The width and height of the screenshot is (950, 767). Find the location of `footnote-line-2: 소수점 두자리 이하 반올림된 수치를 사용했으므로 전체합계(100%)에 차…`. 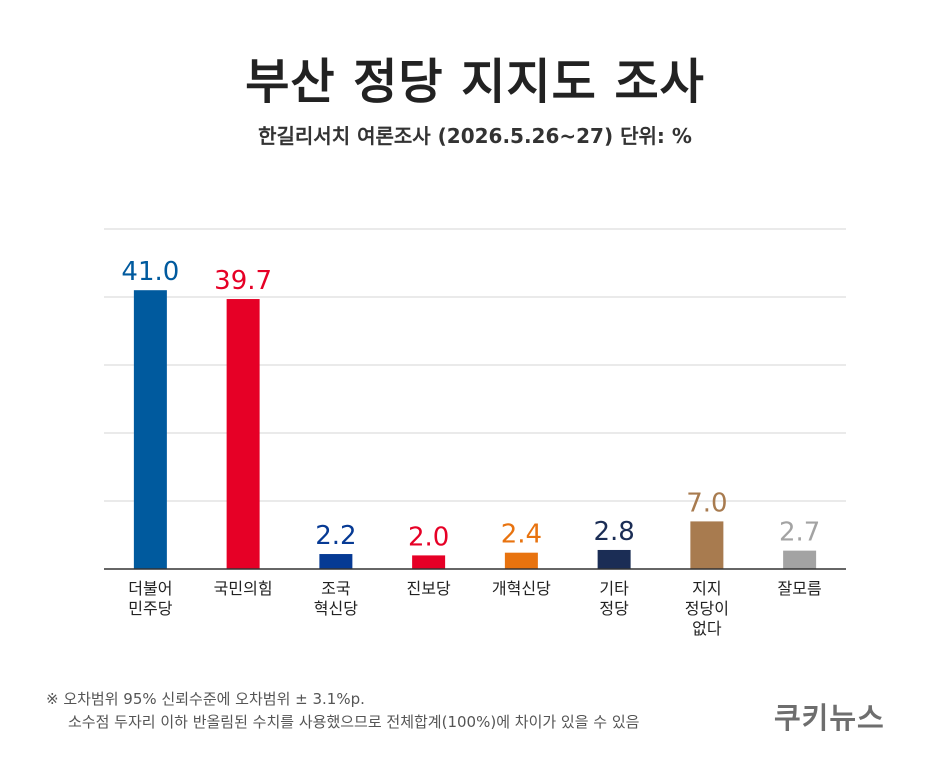

footnote-line-2: 소수점 두자리 이하 반올림된 수치를 사용했으므로 전체합계(100%)에 차… is located at coordinates (354, 722).